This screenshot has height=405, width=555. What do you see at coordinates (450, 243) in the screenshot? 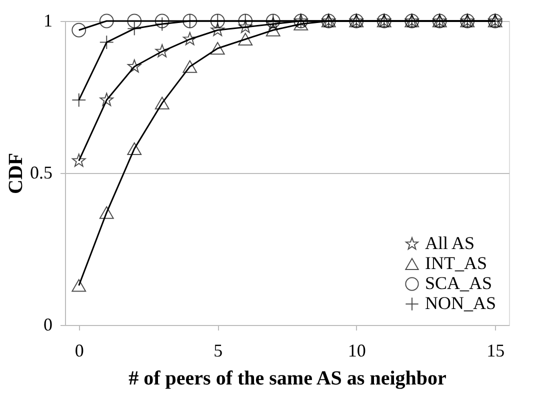
I see `legend-label: All AS` at bounding box center [450, 243].